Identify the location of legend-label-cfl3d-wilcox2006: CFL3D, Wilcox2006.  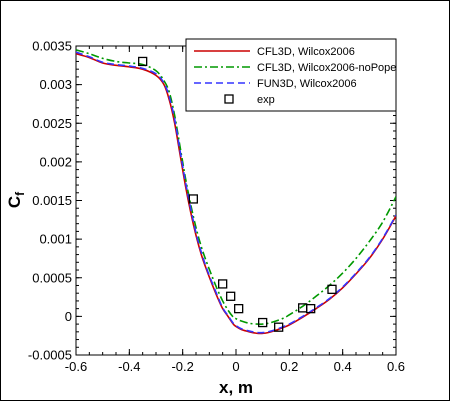
(306, 52).